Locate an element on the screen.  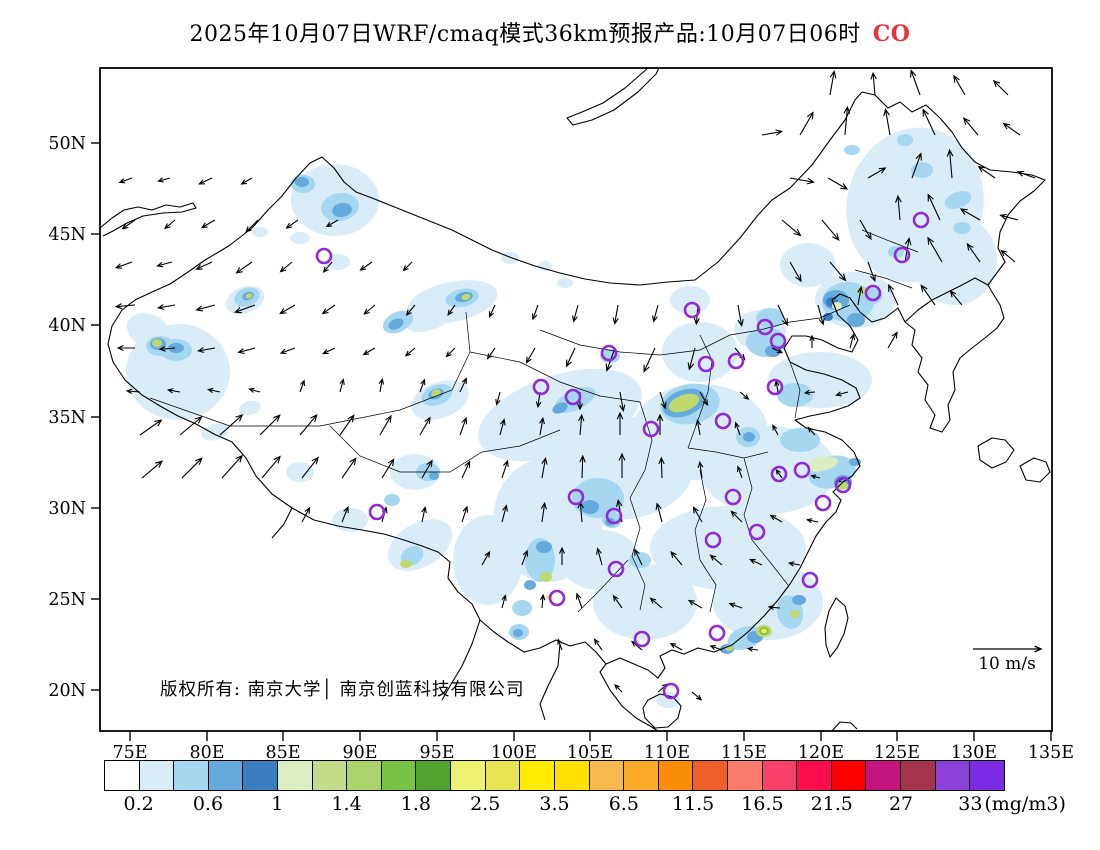
colorbar-label: 0.2 is located at coordinates (138, 804).